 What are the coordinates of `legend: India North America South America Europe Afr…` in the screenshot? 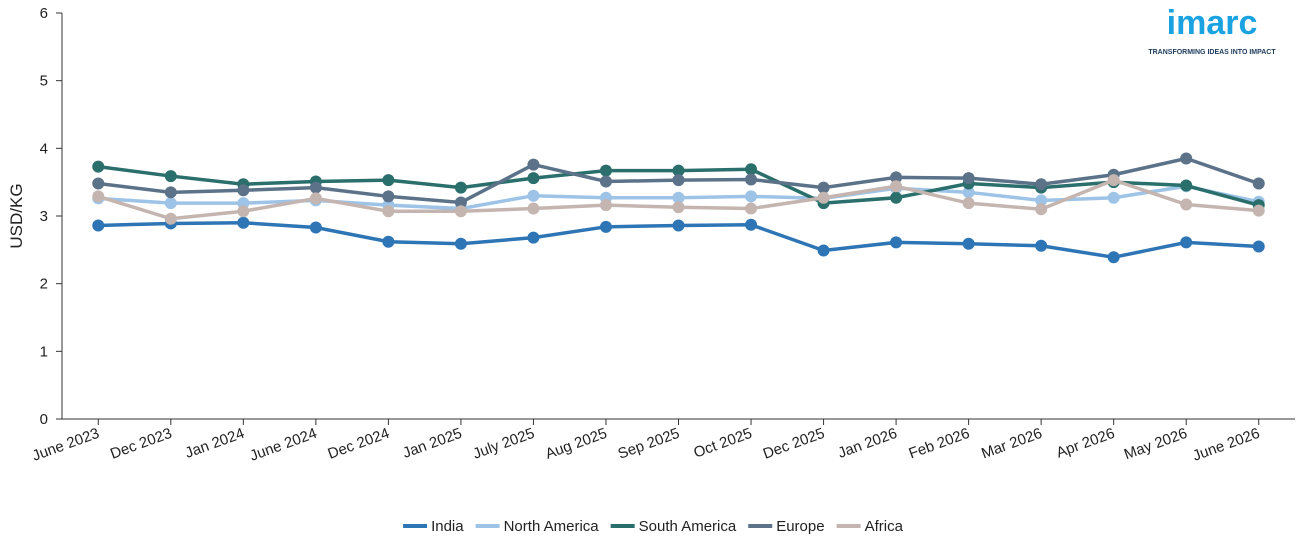 It's located at (653, 526).